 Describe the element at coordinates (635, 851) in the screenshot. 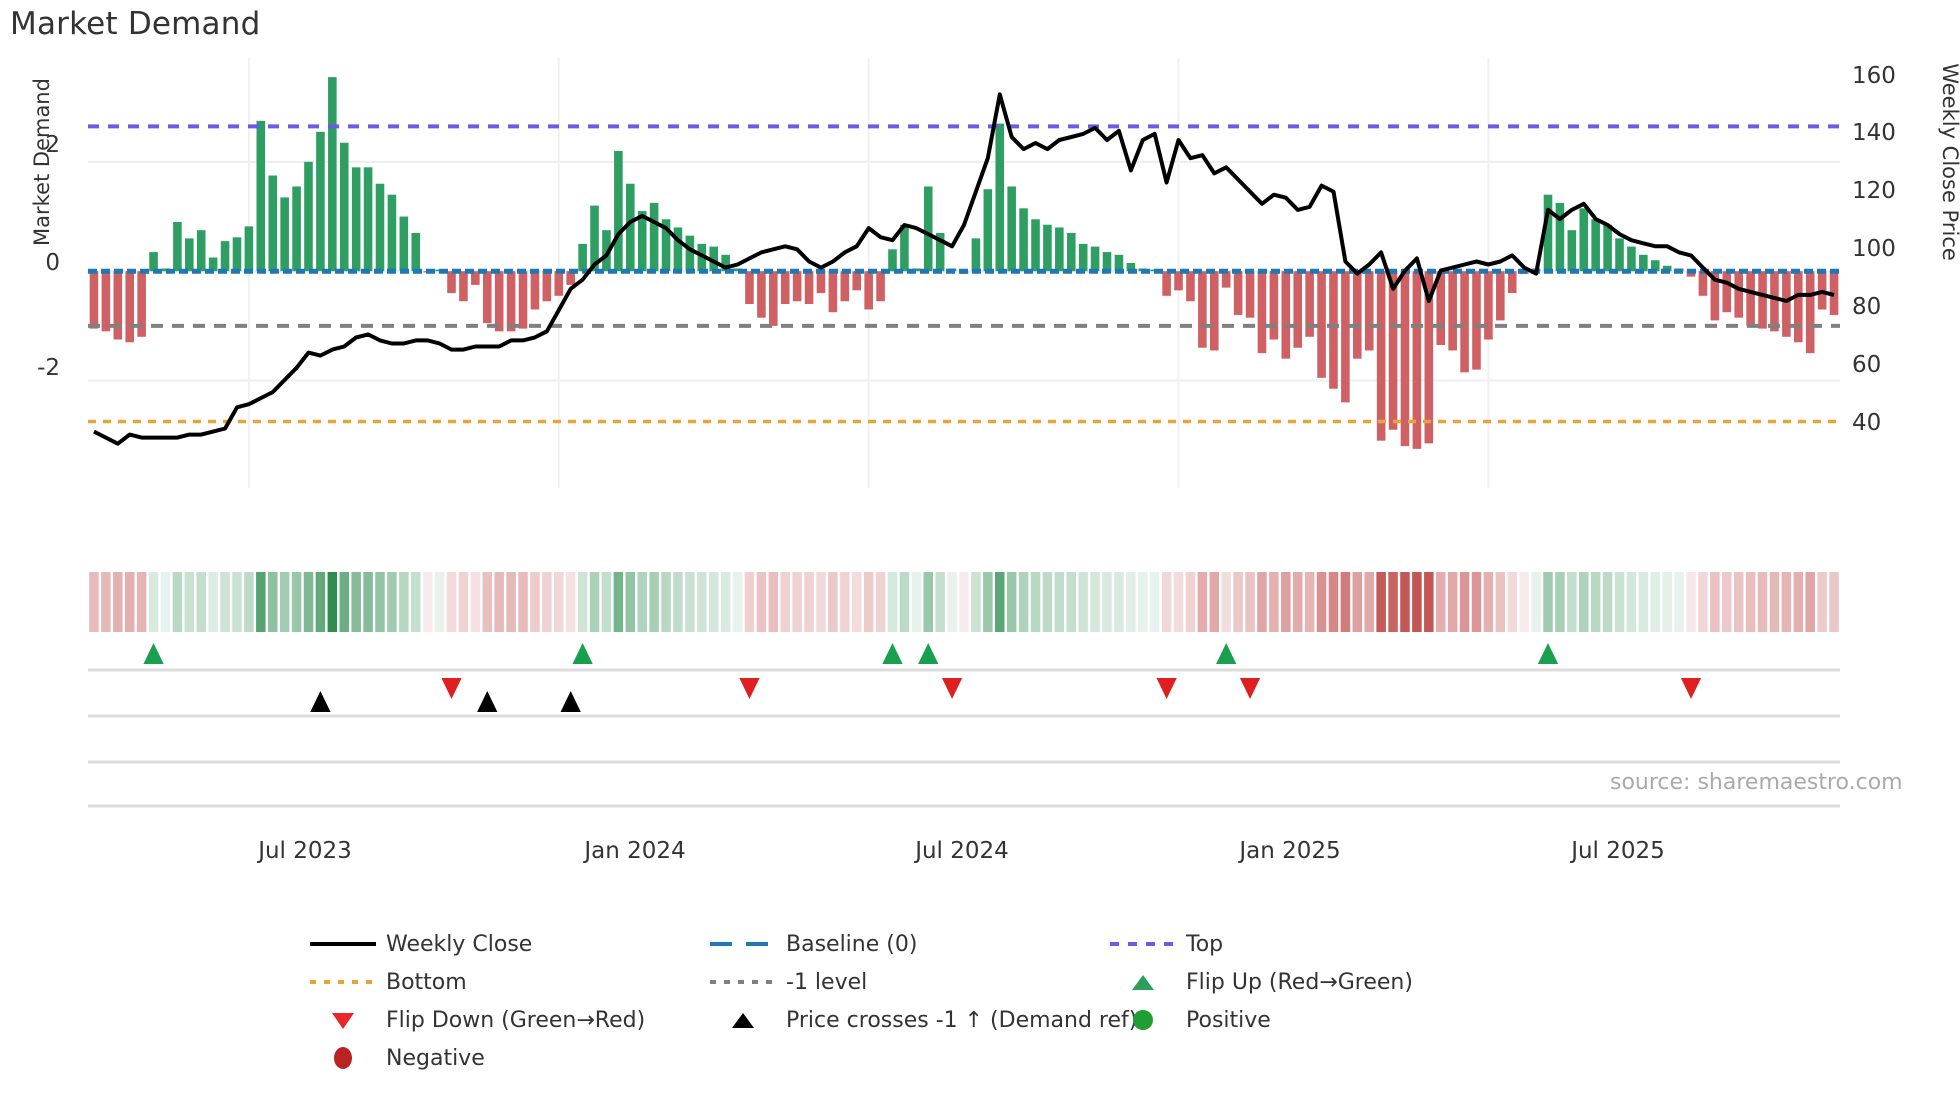

I see `x-tick-1: Jan 2024` at that location.